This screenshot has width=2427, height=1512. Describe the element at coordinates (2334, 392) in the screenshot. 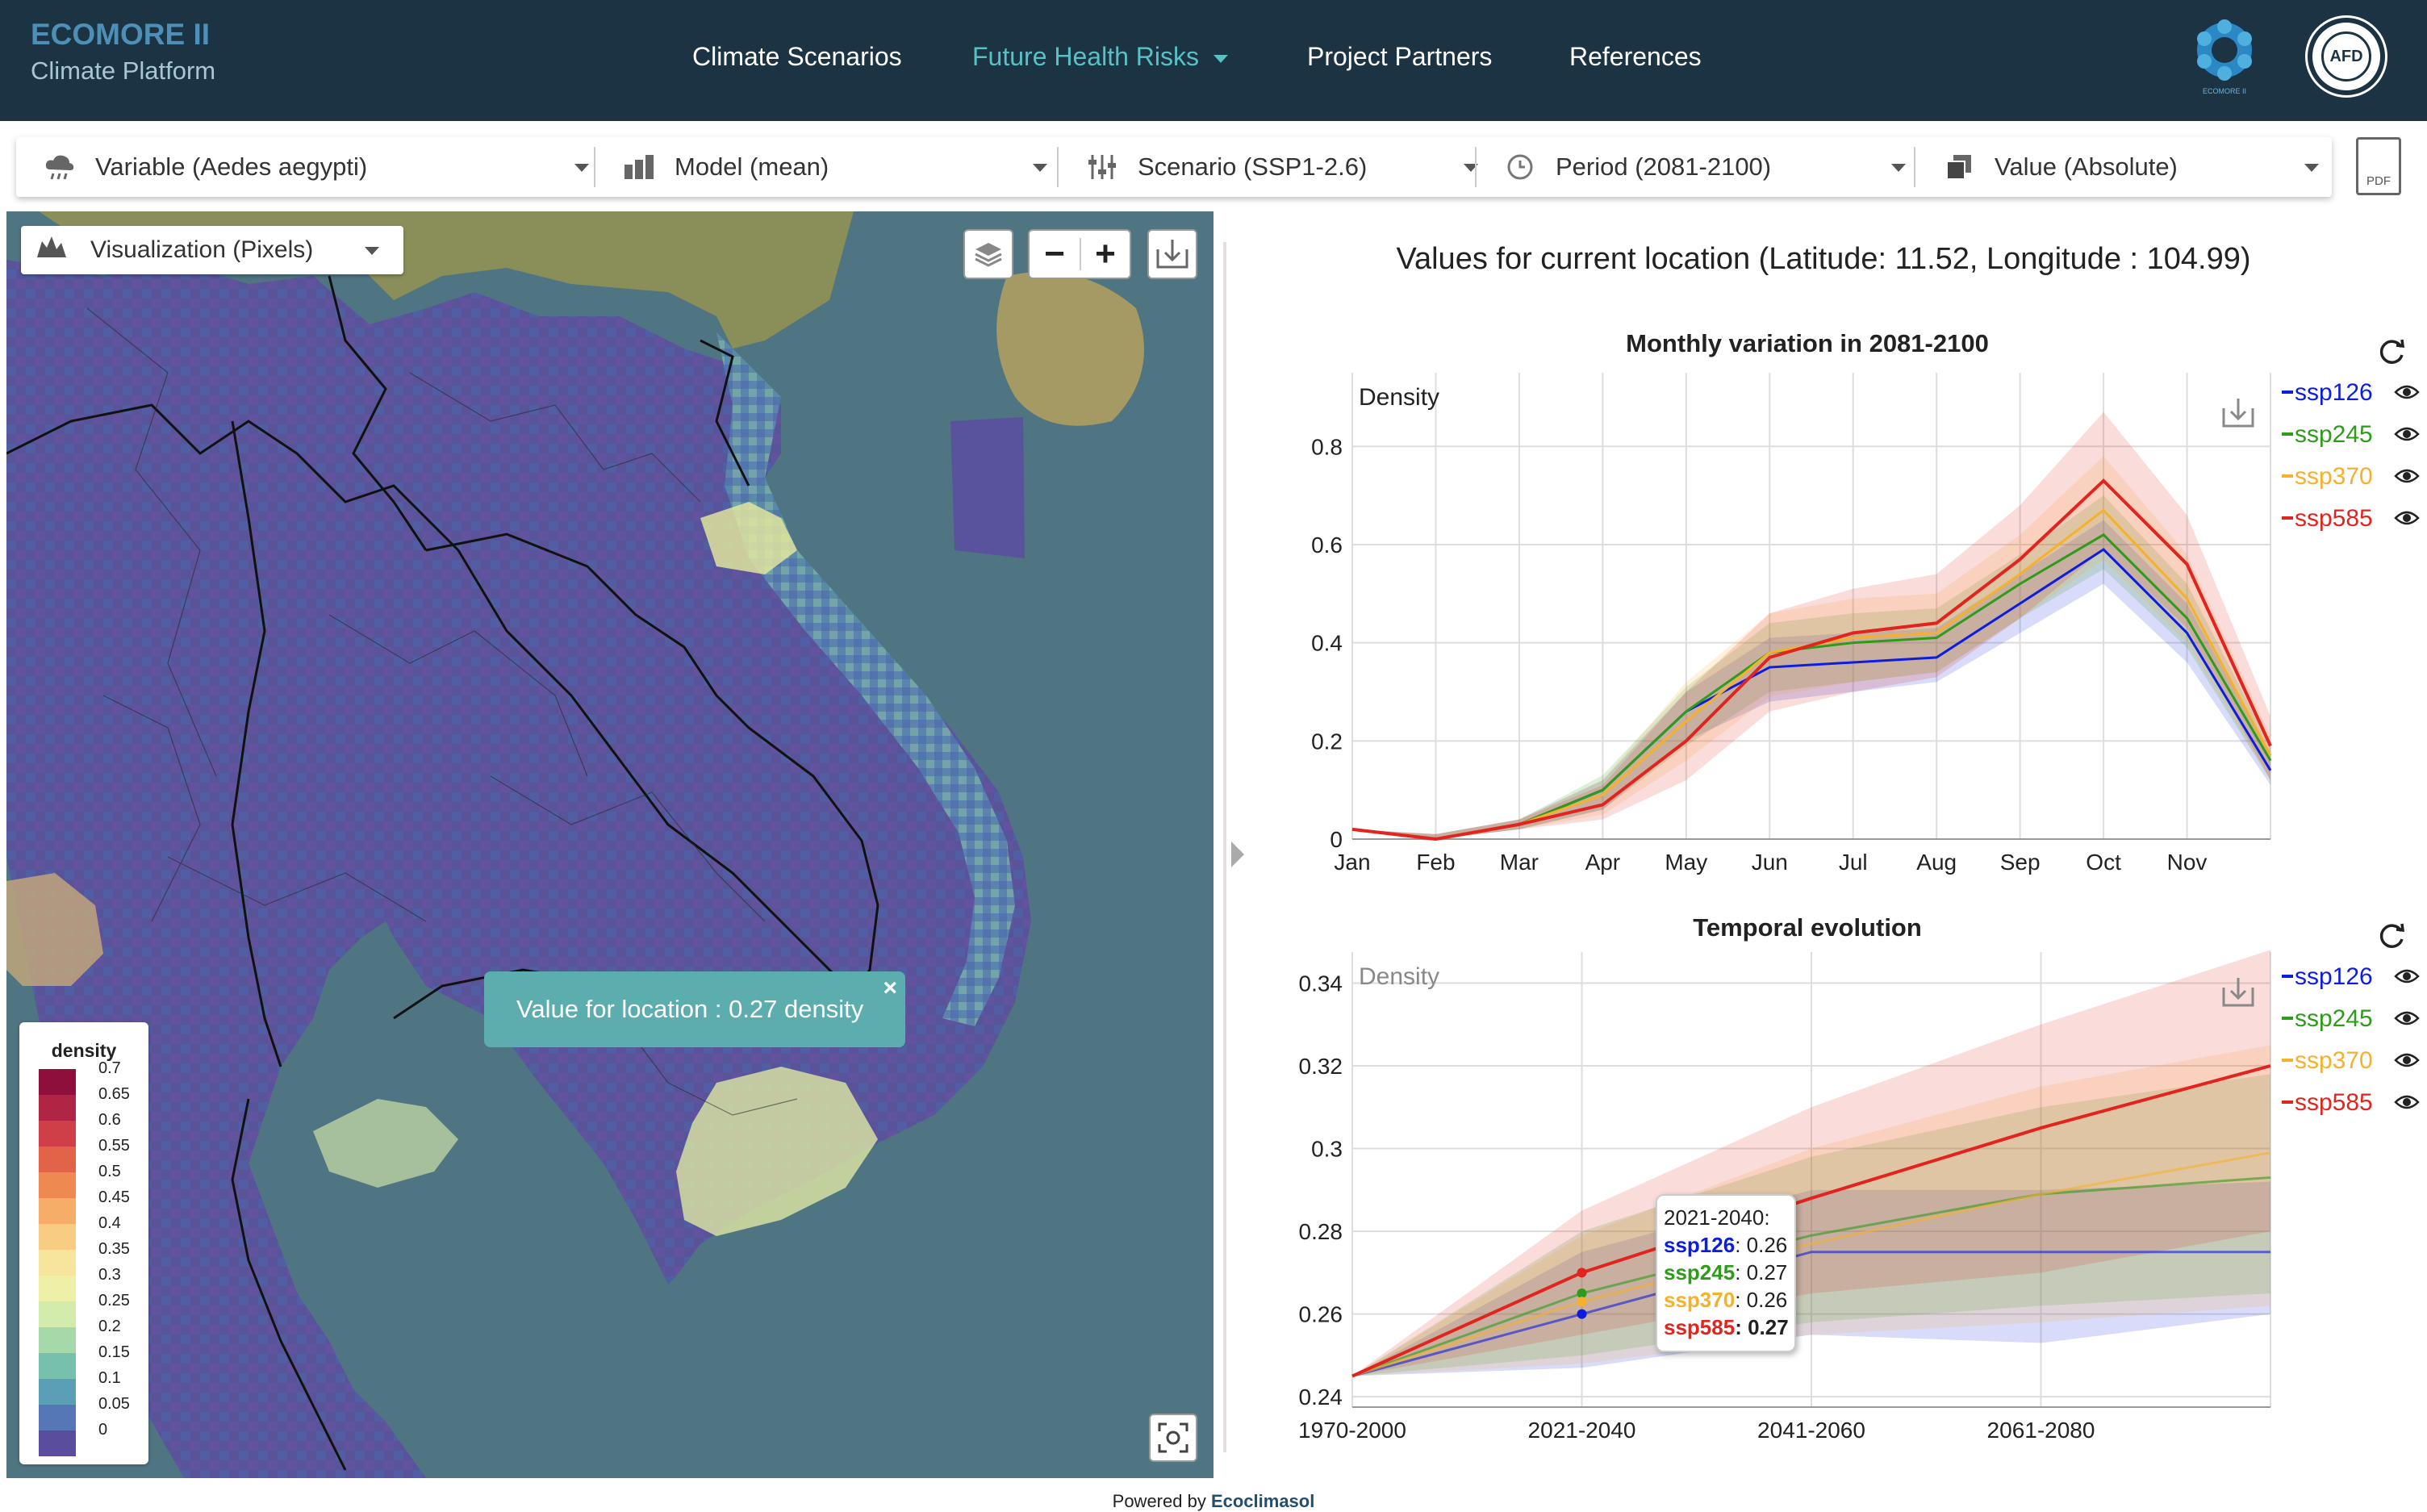

I see `legend-label: ssp126` at that location.